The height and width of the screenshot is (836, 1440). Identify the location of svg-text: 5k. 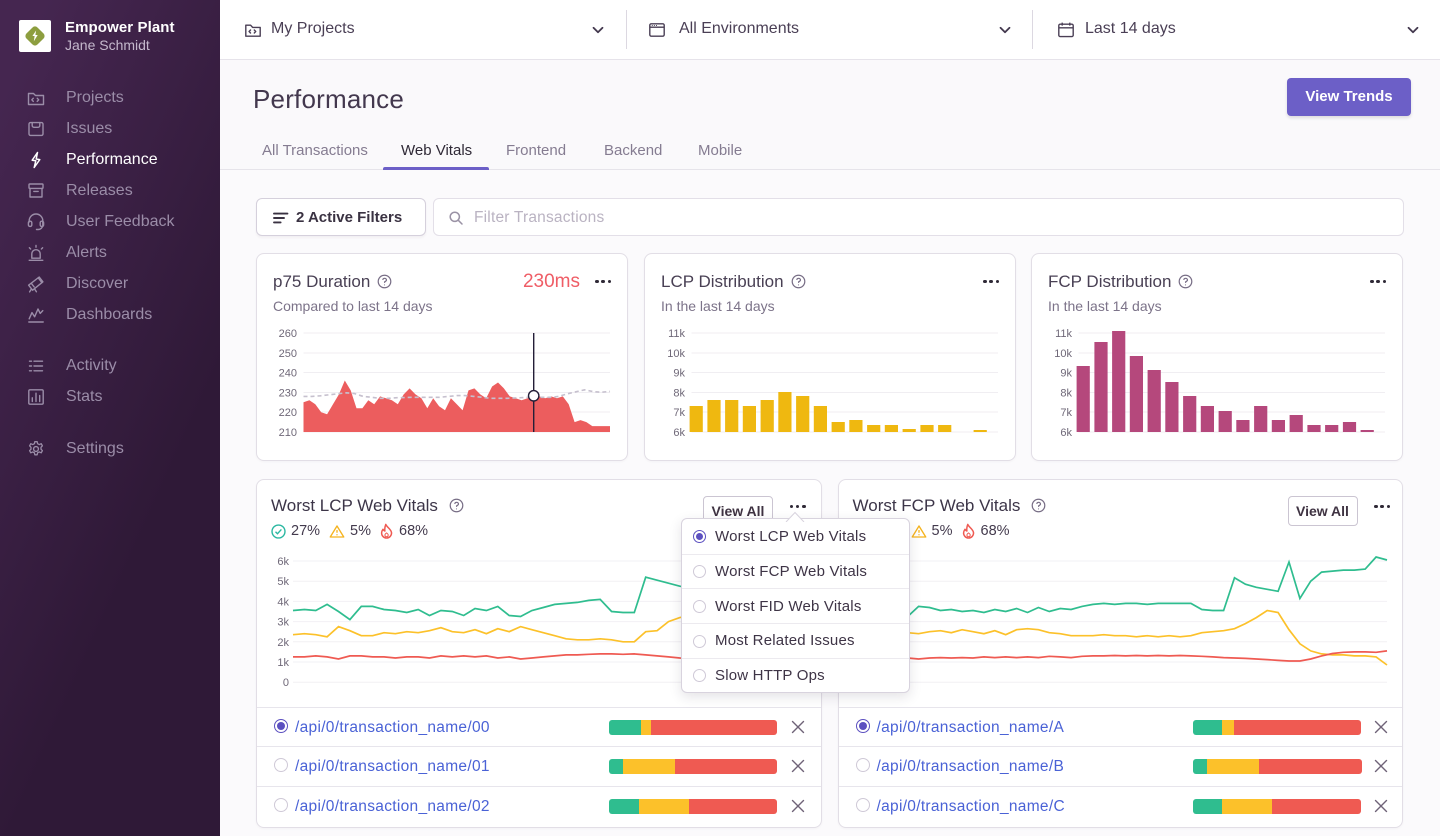
(283, 582).